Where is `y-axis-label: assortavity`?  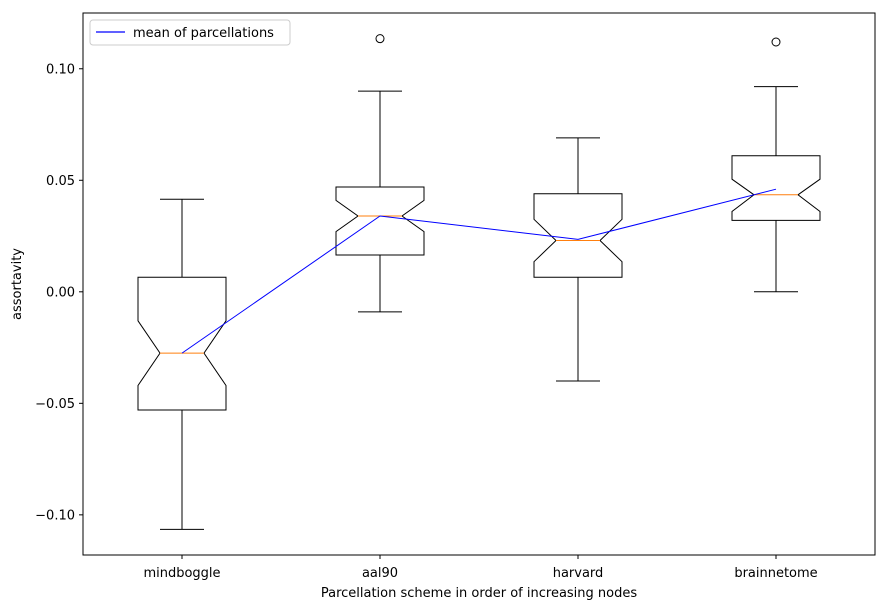 y-axis-label: assortavity is located at coordinates (17, 284).